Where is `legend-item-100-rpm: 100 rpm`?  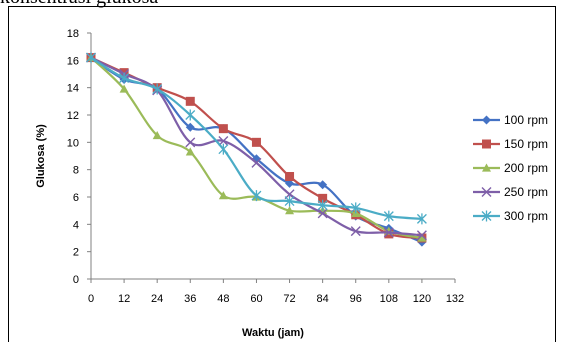
legend-item-100-rpm: 100 rpm is located at coordinates (510, 120).